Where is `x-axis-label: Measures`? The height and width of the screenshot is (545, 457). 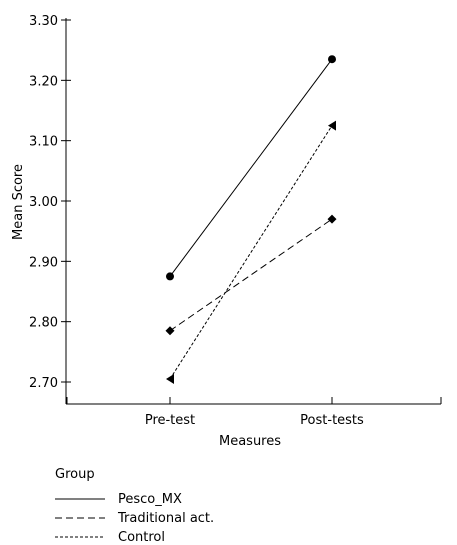 x-axis-label: Measures is located at coordinates (250, 441).